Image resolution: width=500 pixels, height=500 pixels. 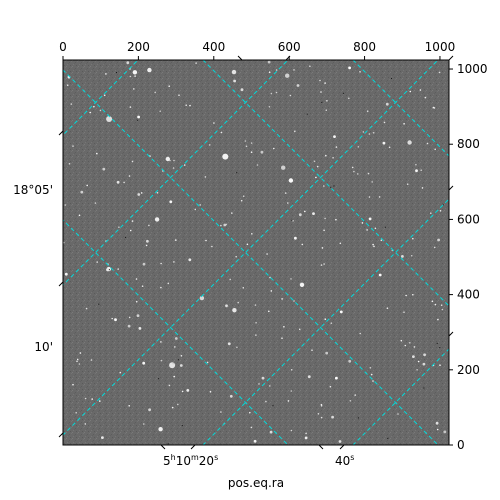 I want to click on y-tick-label: 800, so click(x=468, y=144).